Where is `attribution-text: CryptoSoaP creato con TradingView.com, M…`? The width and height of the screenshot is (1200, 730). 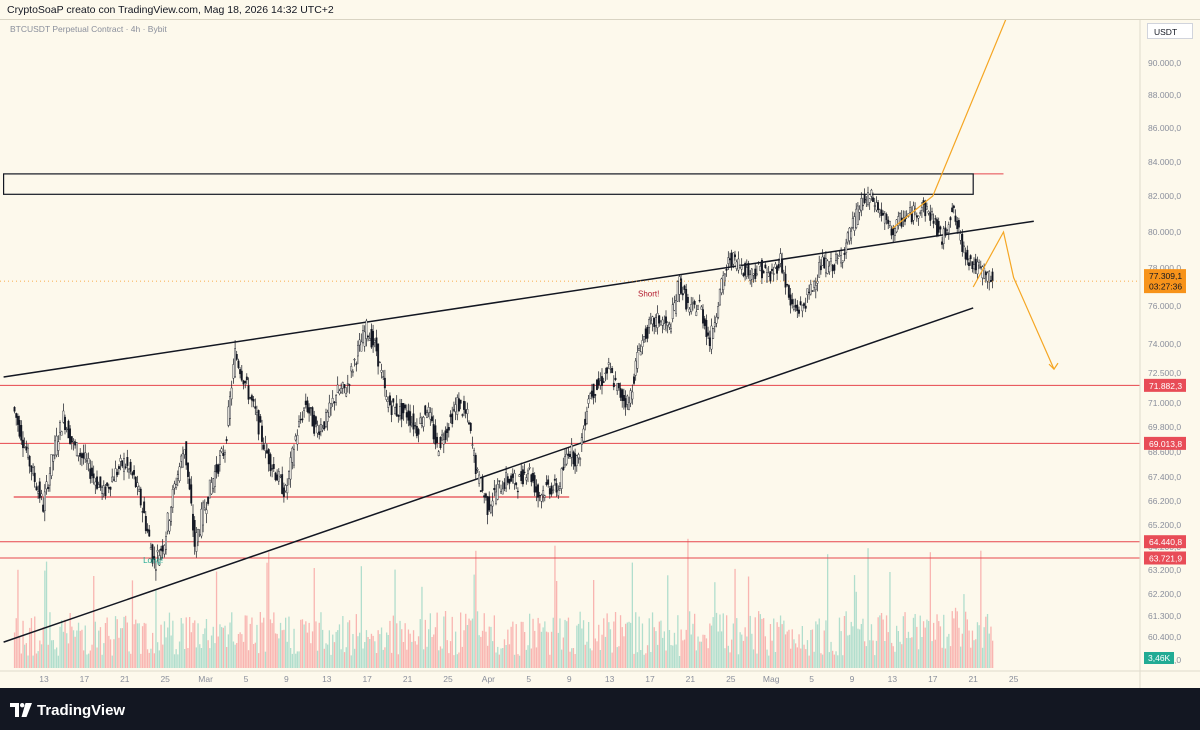
attribution-text: CryptoSoaP creato con TradingView.com, M… is located at coordinates (170, 10).